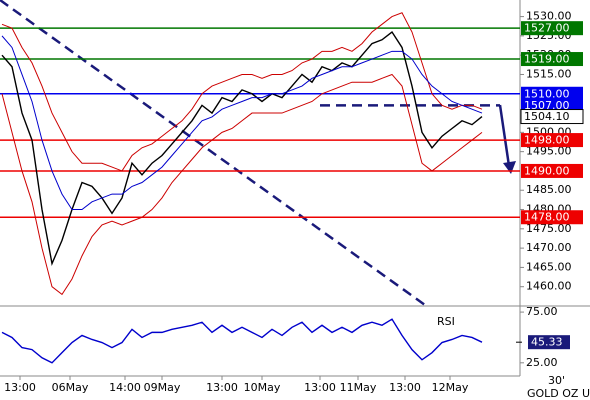 Image resolution: width=590 pixels, height=400 pixels. Describe the element at coordinates (542, 311) in the screenshot. I see `y-tick-label: 75.00` at that location.